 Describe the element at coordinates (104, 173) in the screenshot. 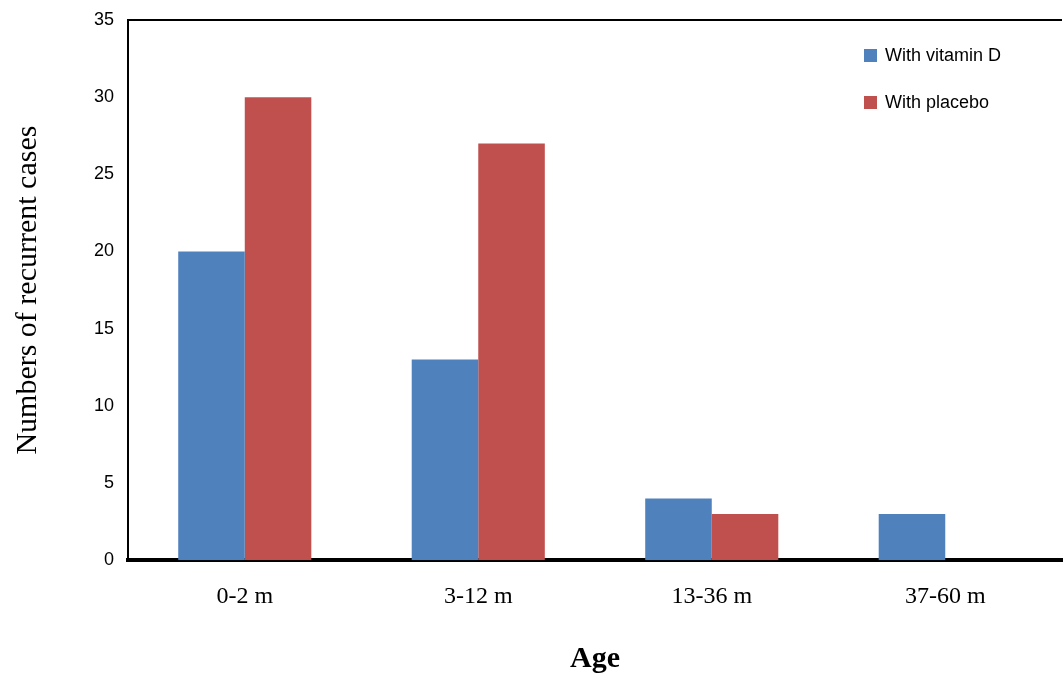

I see `y-tick-label: 25` at that location.